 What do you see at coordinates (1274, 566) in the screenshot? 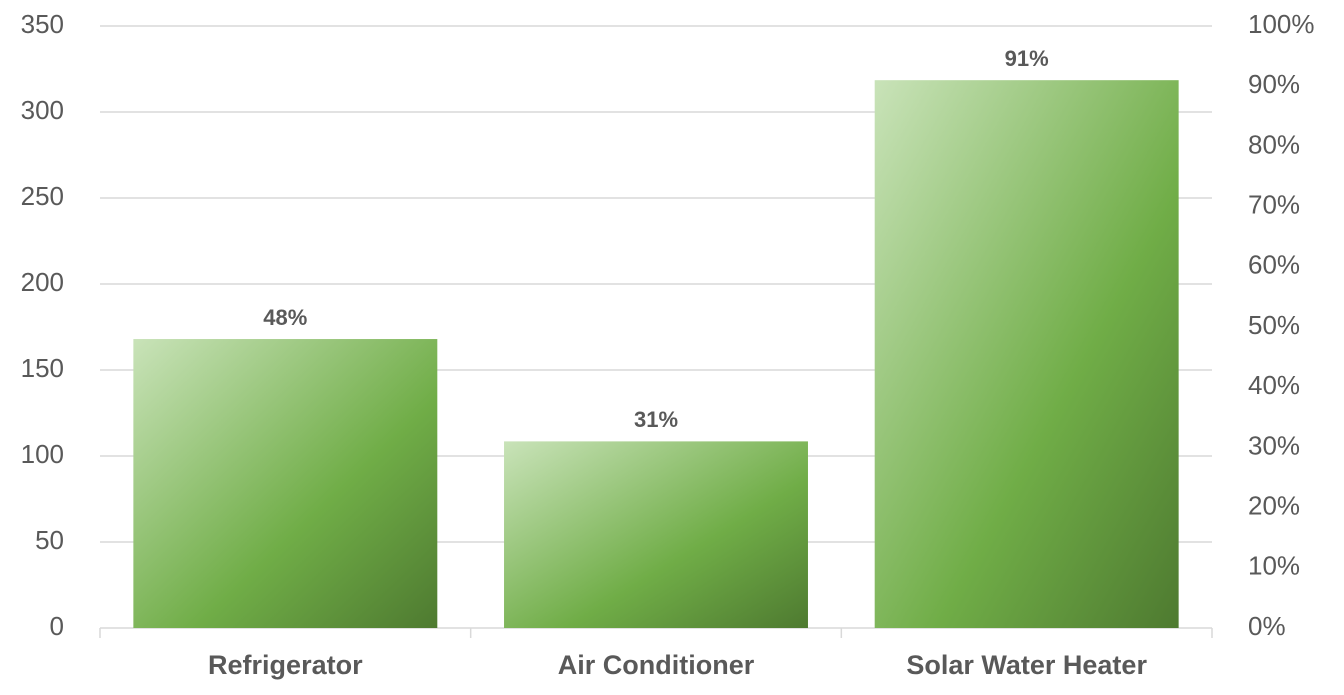
I see `y2-tick-label: 10%` at bounding box center [1274, 566].